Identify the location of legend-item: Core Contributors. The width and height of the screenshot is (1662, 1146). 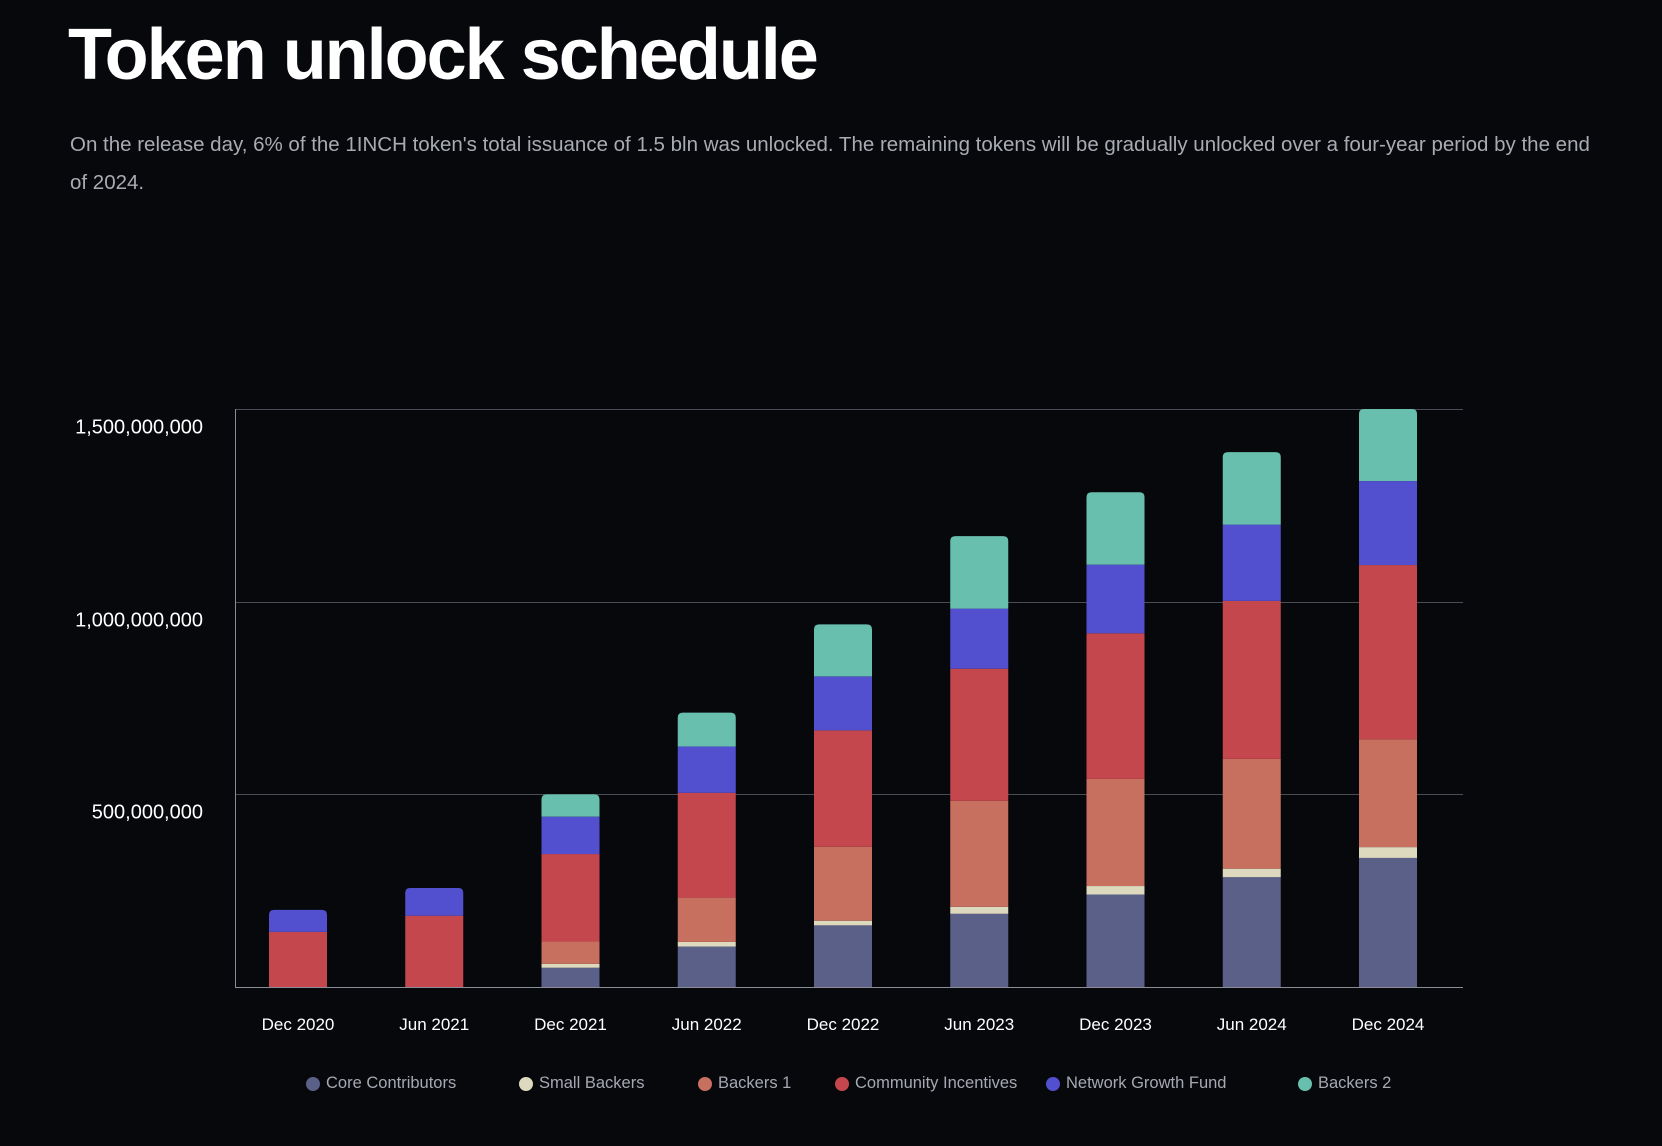
(381, 1083).